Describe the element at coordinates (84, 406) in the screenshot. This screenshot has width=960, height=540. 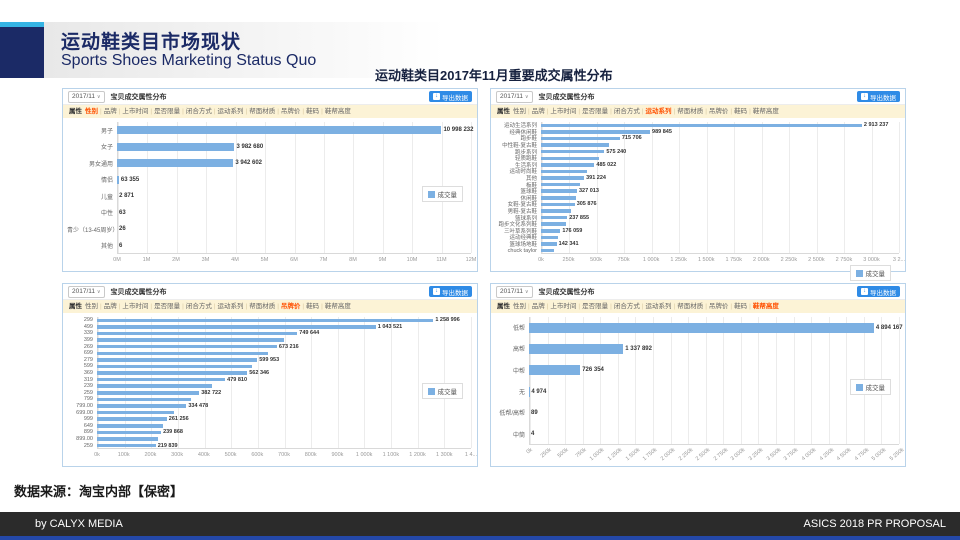
I see `category-label: 799.00` at that location.